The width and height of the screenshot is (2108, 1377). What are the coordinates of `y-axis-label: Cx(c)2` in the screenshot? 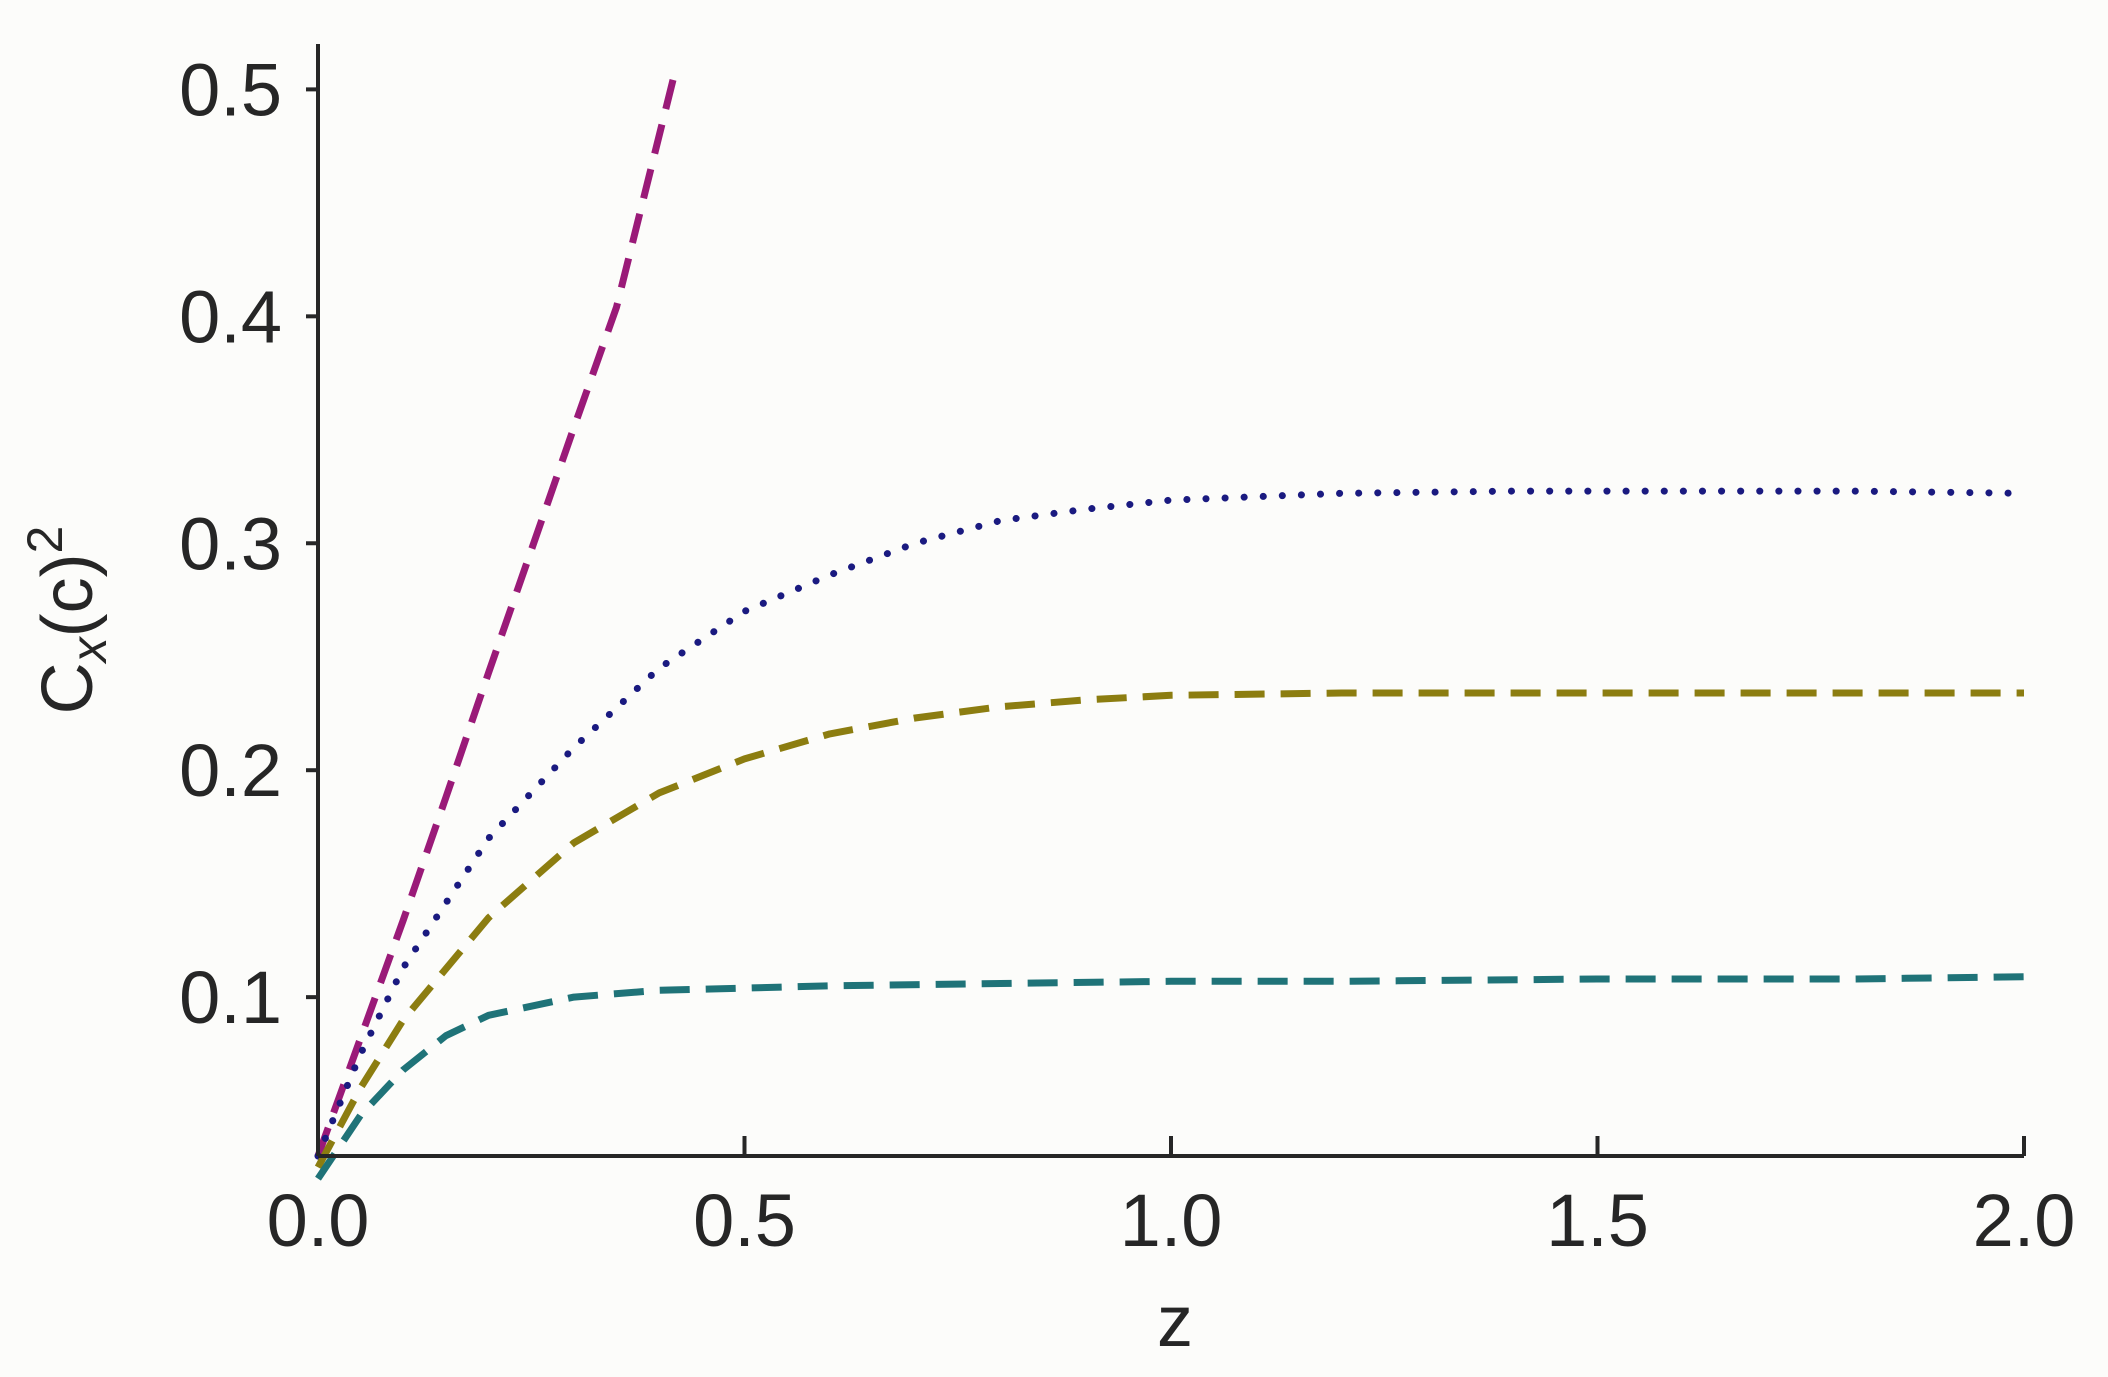 It's located at (67, 620).